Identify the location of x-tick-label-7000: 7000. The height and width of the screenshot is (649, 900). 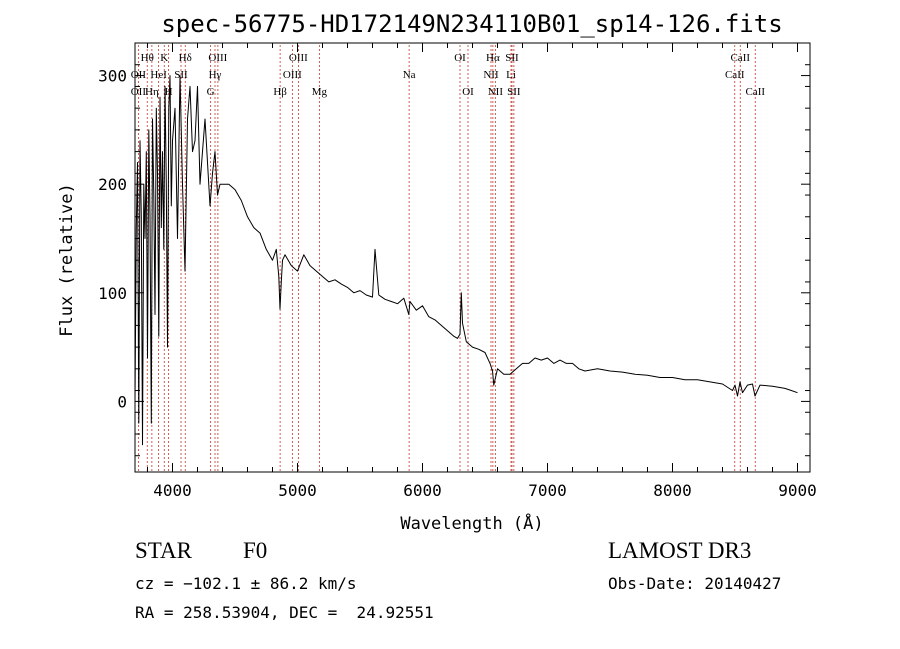
(547, 490).